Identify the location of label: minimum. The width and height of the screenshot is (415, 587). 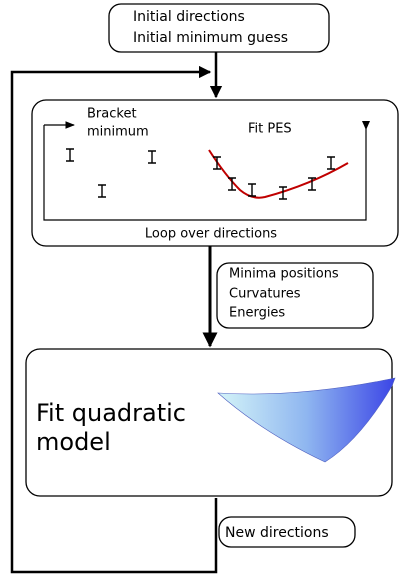
(118, 132).